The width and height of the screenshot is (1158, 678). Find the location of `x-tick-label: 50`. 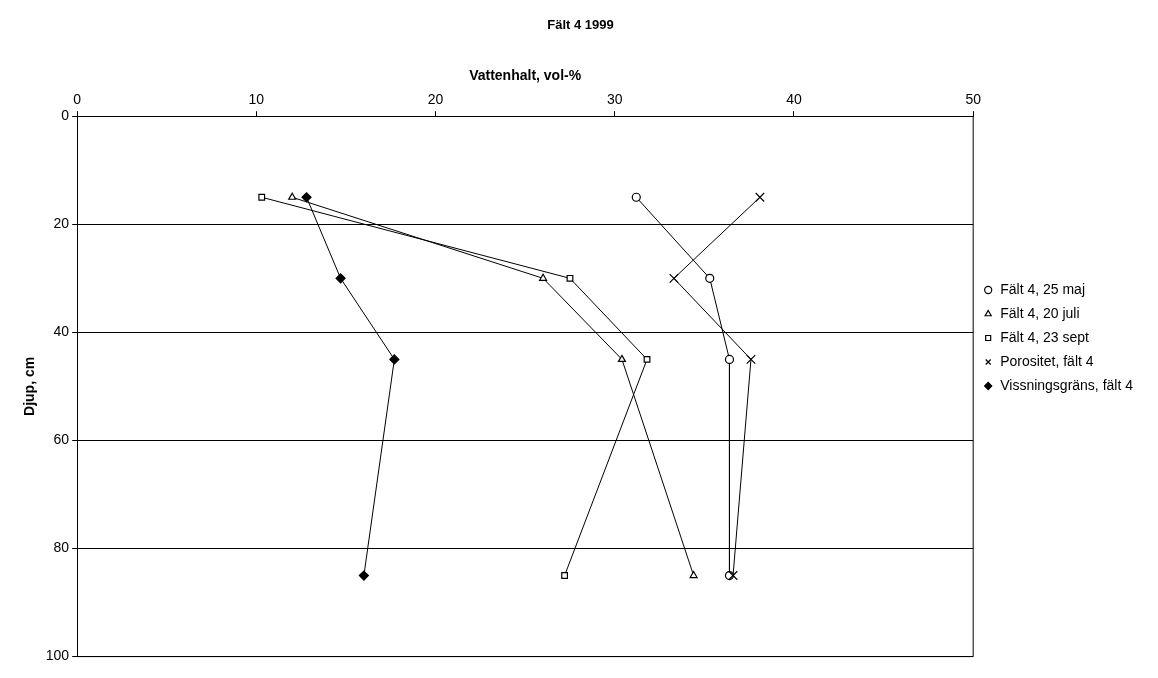

x-tick-label: 50 is located at coordinates (973, 98).